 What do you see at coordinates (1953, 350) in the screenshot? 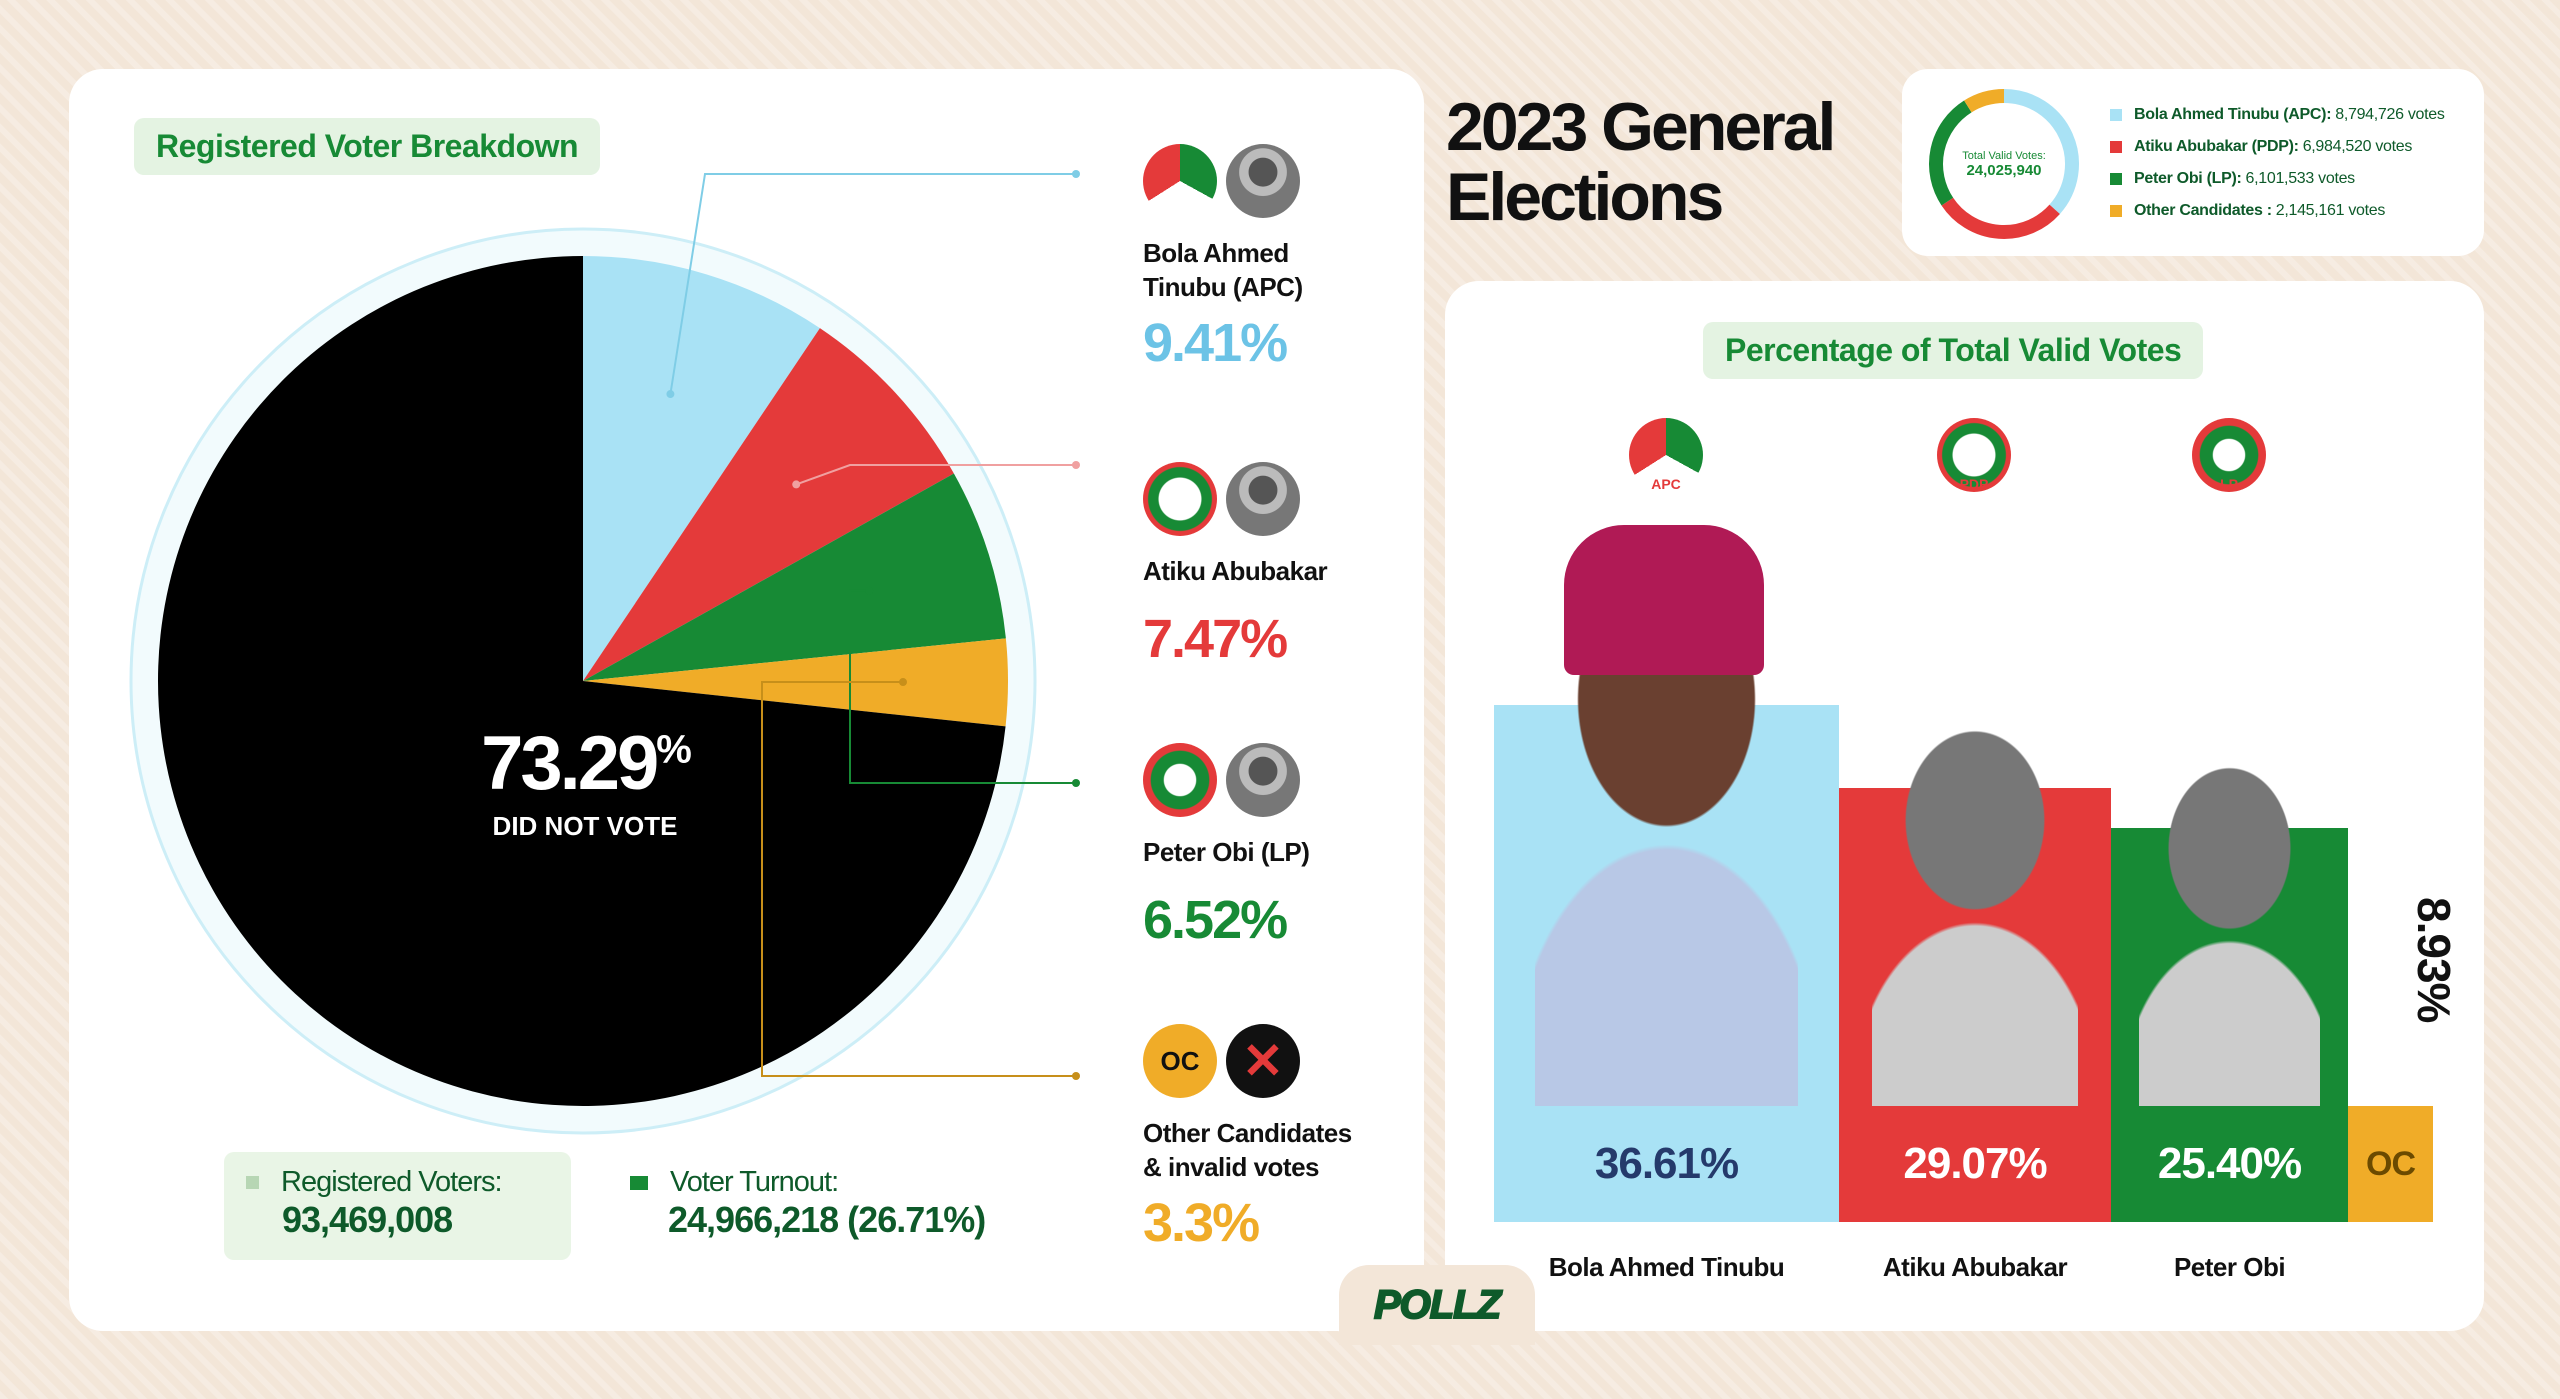
I see `bar-chart-heading: Percentage of Total Valid Votes` at bounding box center [1953, 350].